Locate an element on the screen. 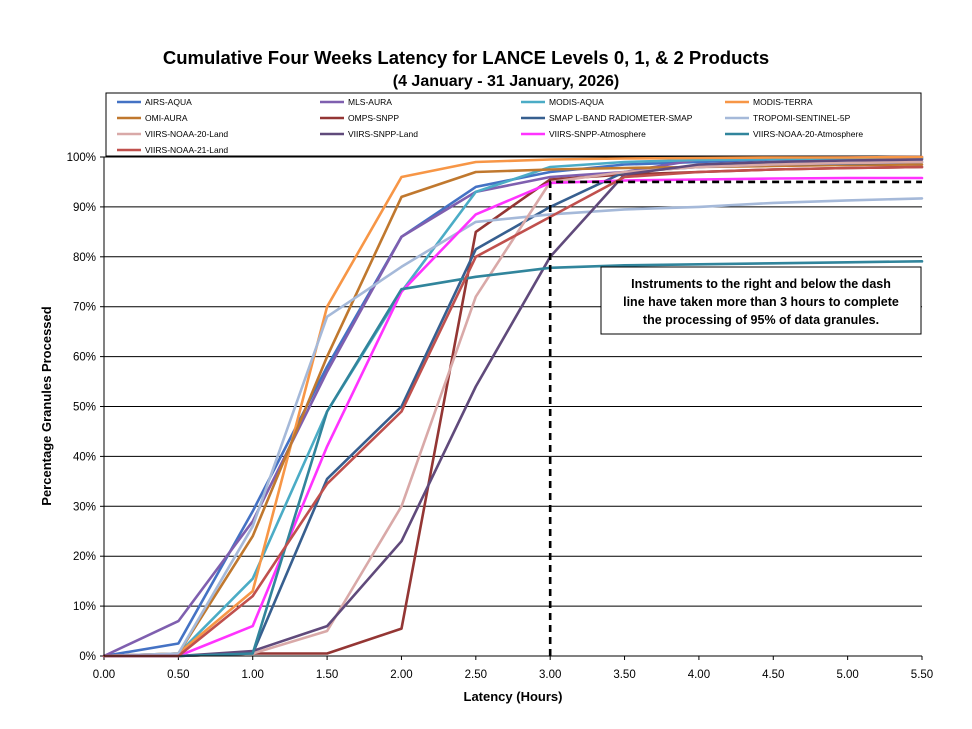 The width and height of the screenshot is (972, 729). chart-subtitle: (4 January - 31 January, 2026) is located at coordinates (506, 81).